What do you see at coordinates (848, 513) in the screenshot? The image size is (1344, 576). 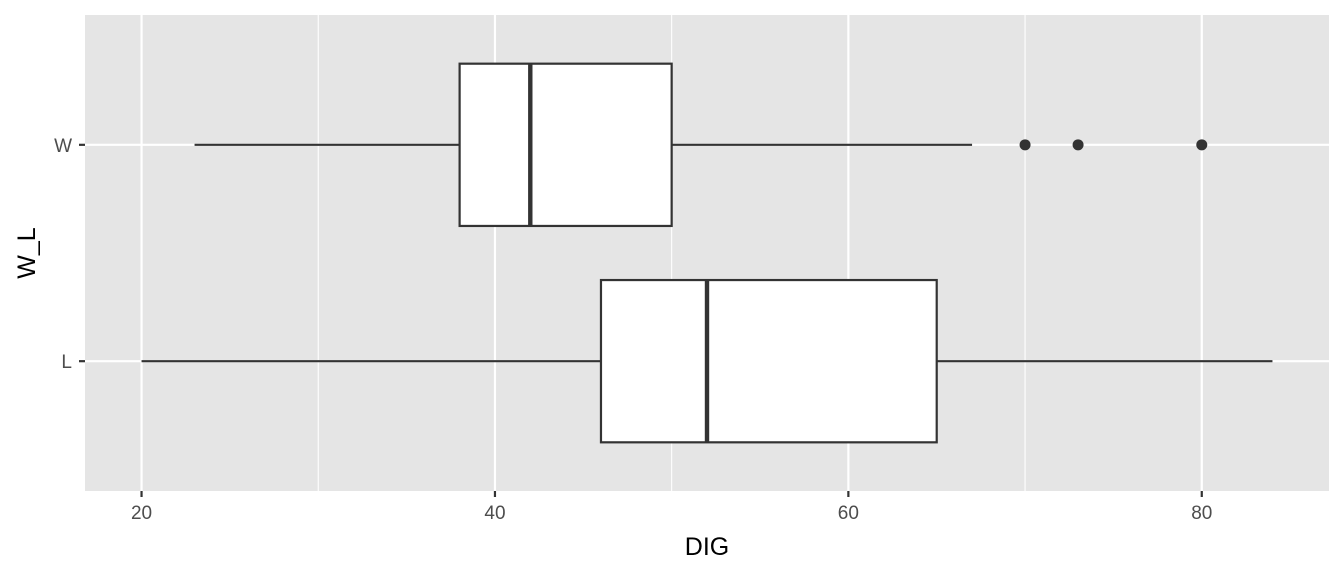 I see `x-tick-label: 60` at bounding box center [848, 513].